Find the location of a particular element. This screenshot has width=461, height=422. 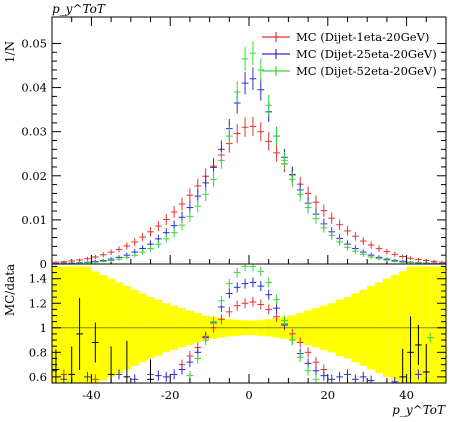

main-ytick-label: 0.05 is located at coordinates (34, 43).